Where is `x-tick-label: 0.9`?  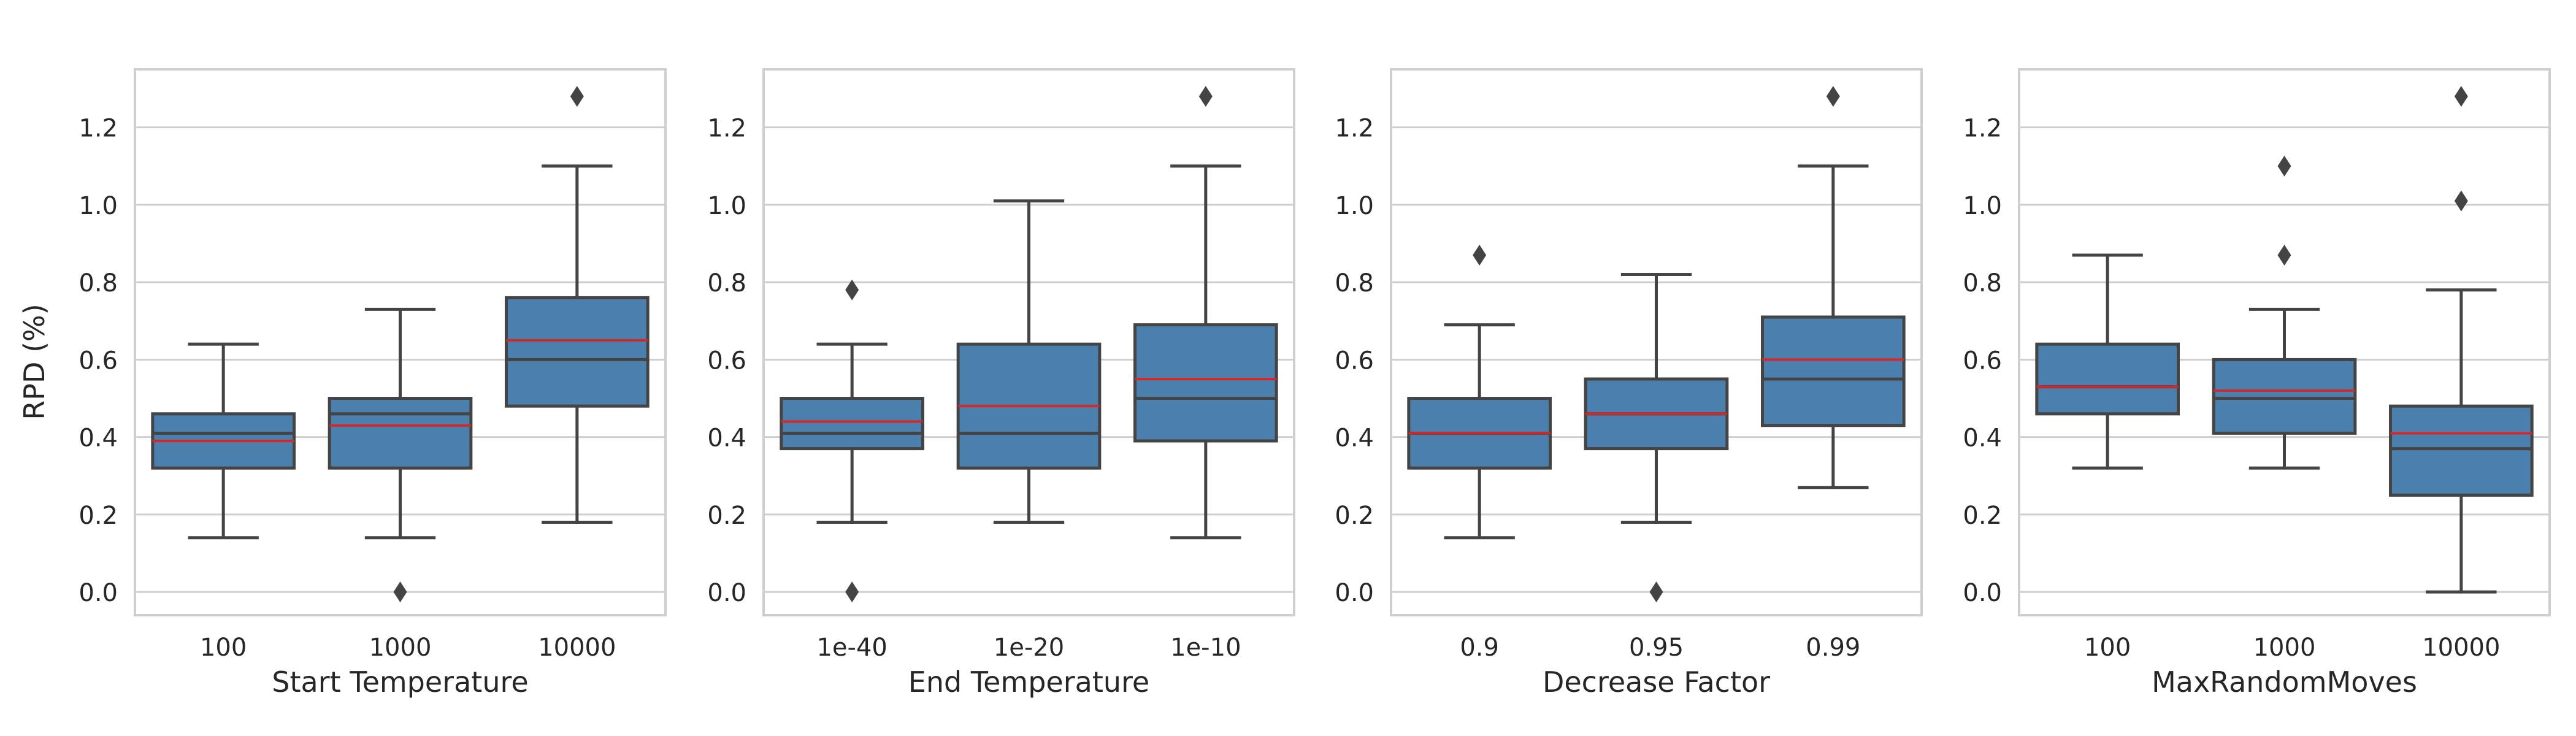 x-tick-label: 0.9 is located at coordinates (1479, 648).